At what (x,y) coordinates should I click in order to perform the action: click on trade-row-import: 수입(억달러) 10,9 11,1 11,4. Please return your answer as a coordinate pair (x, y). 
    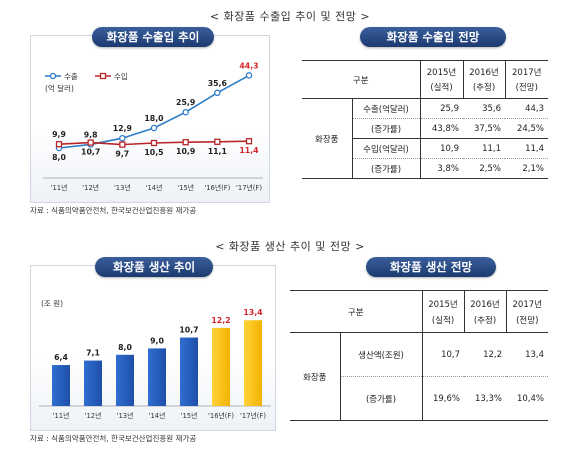
    Looking at the image, I should click on (425, 148).